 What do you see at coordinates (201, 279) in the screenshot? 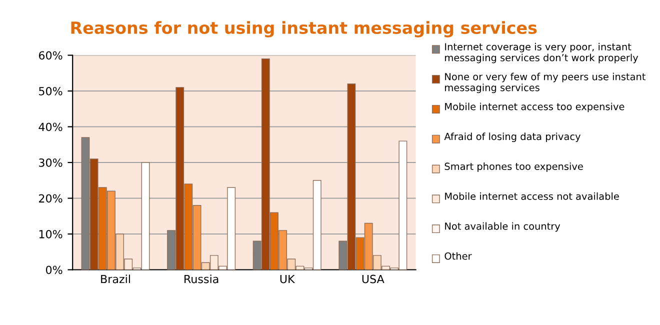
I see `x-tick-label: Russia` at bounding box center [201, 279].